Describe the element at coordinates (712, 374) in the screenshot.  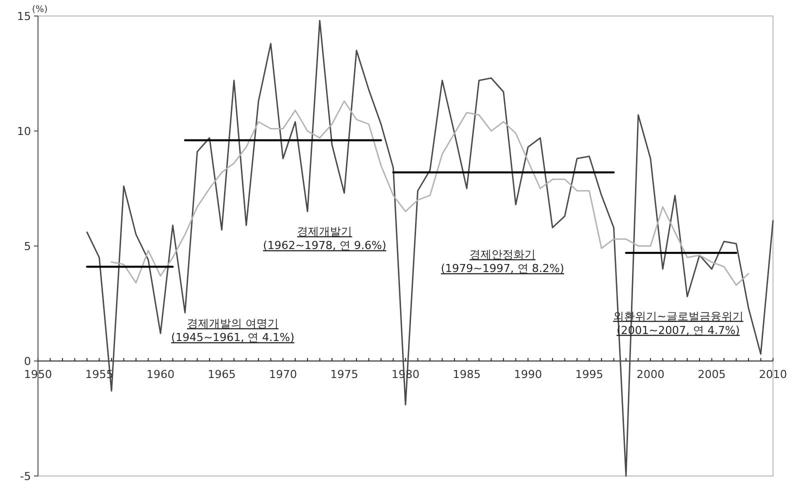
I see `x-tick-label: 2005` at that location.